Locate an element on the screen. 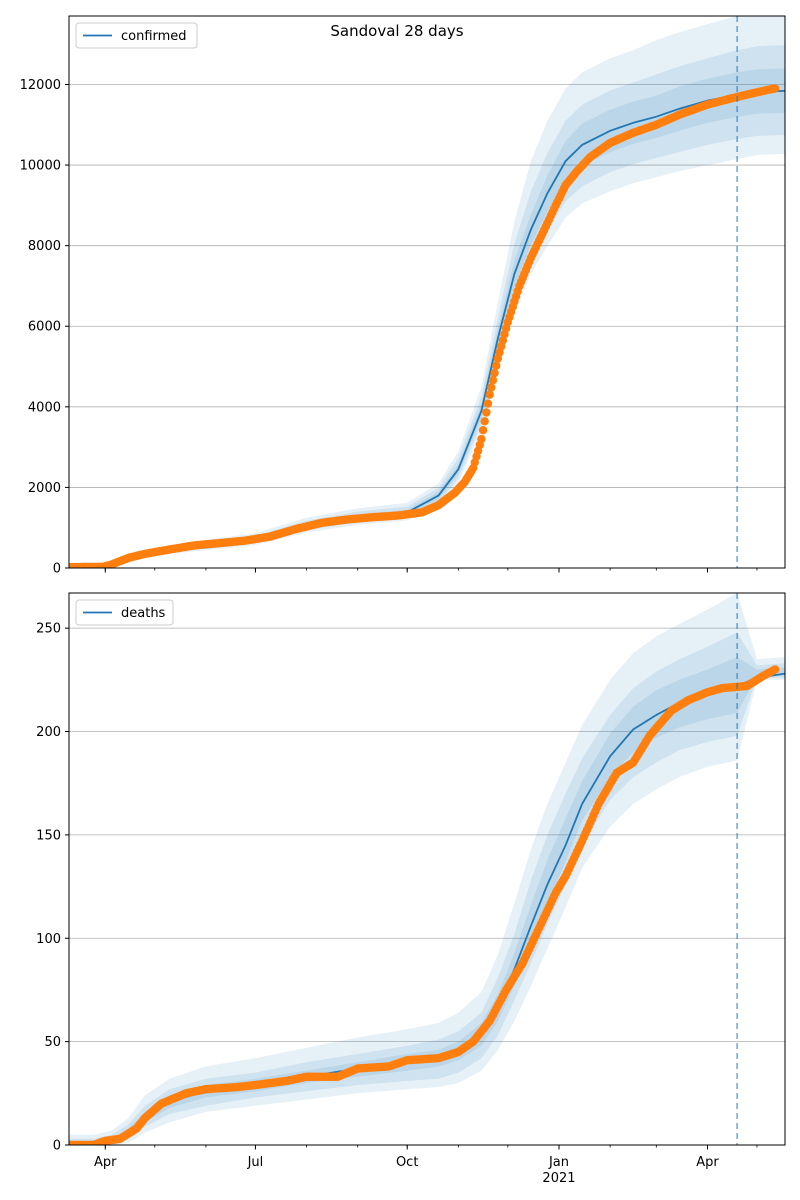  legend-label: deaths is located at coordinates (143, 613).